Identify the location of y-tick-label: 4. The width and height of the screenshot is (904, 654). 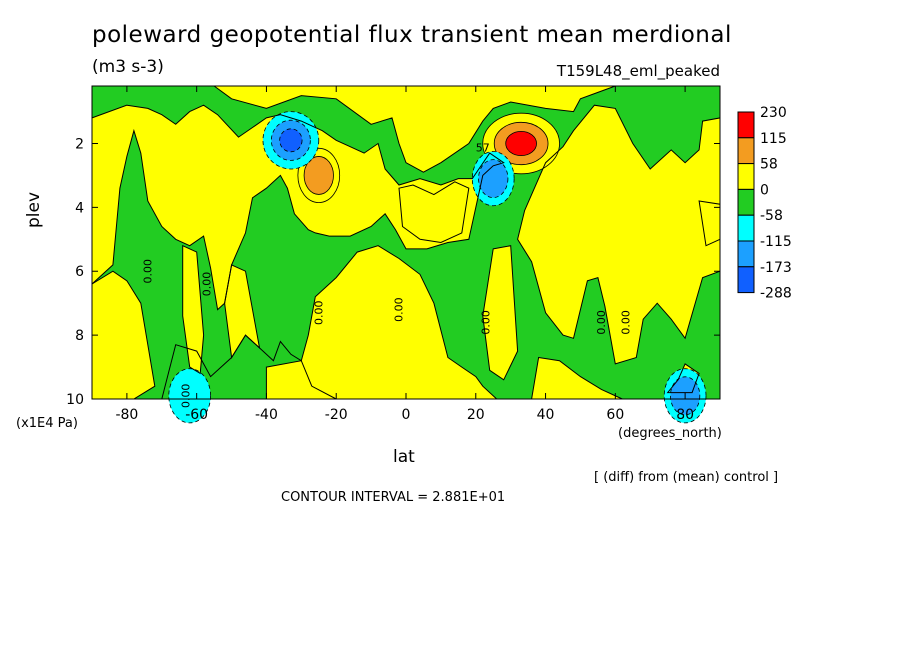
(79, 208).